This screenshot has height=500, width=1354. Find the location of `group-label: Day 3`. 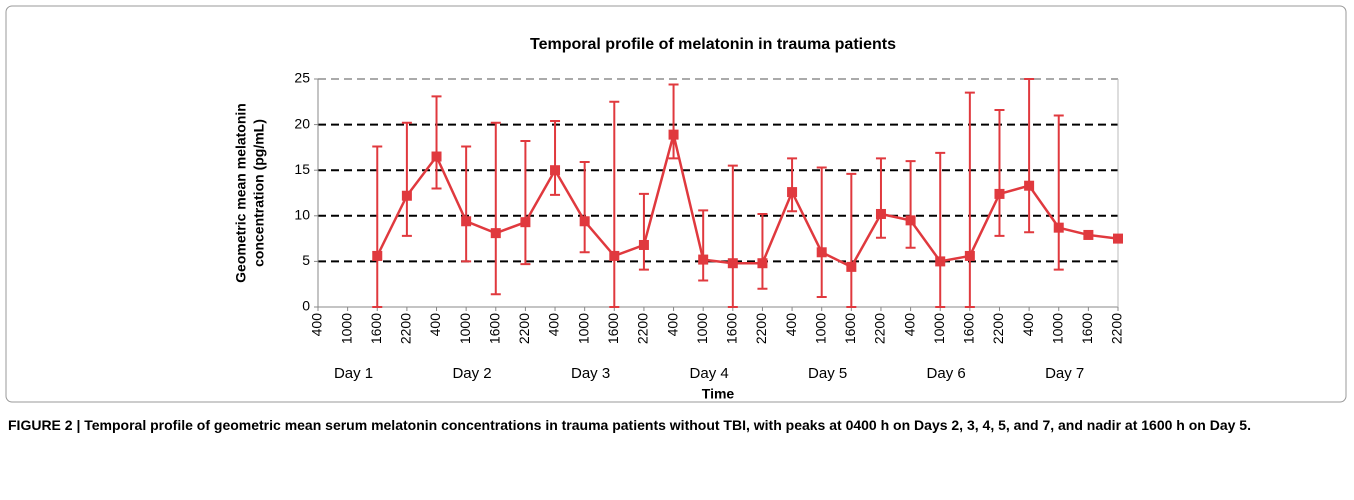

group-label: Day 3 is located at coordinates (590, 373).